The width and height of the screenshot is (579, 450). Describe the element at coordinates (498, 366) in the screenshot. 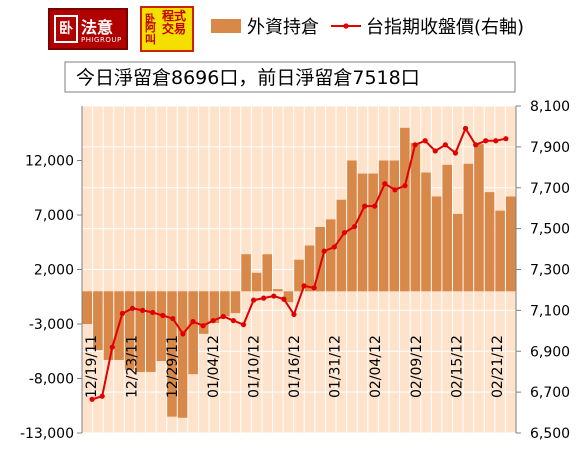

I see `x-tick-label: 02/21/12` at that location.